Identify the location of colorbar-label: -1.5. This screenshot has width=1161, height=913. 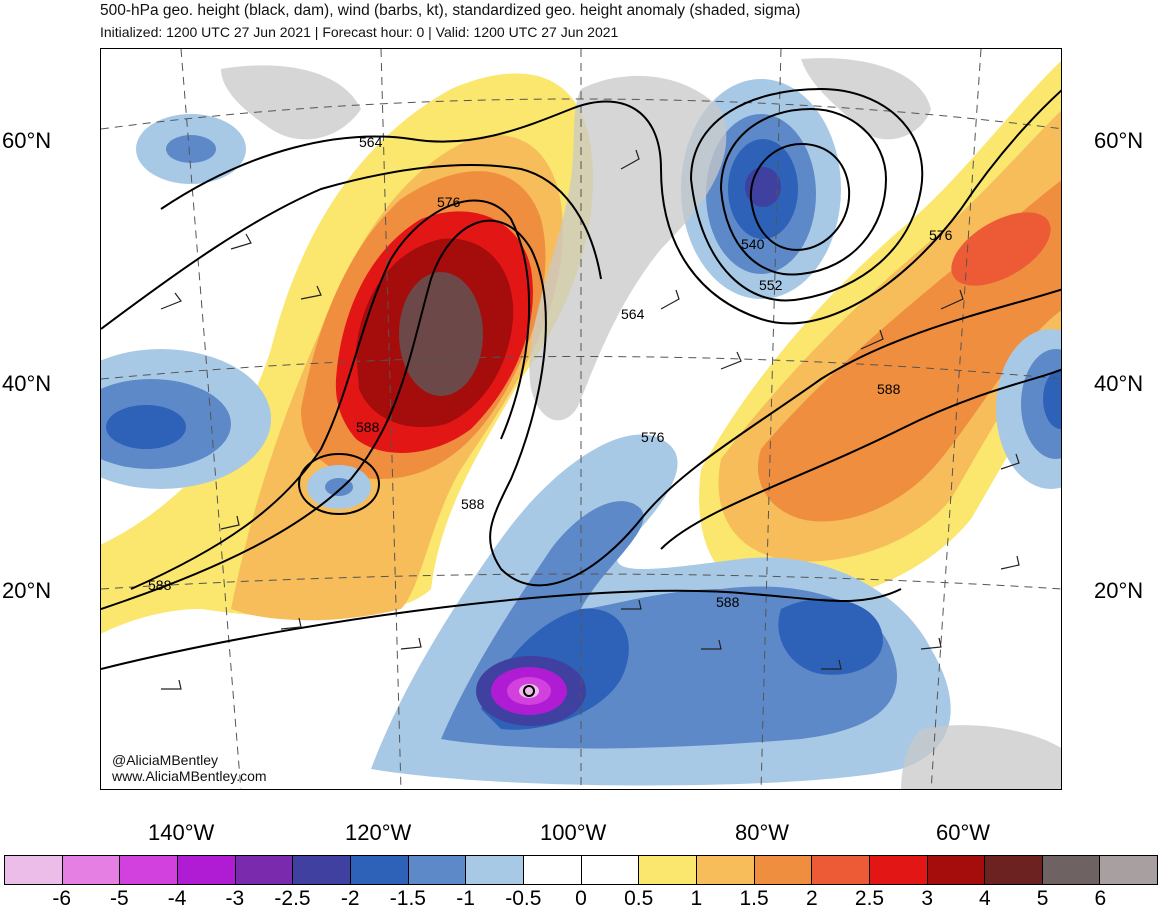
(407, 898).